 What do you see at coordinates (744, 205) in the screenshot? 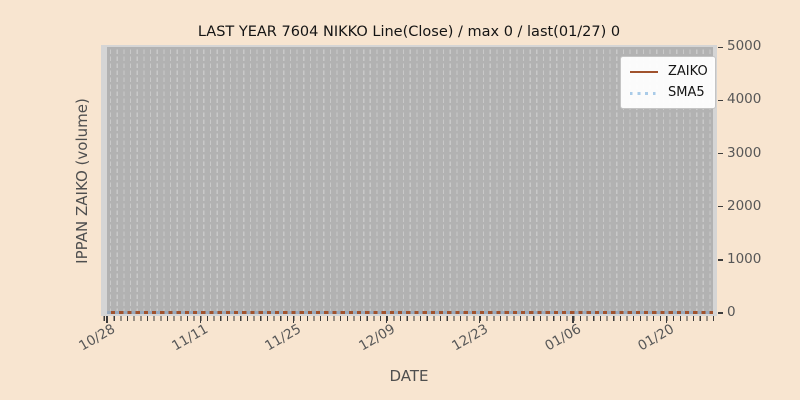
I see `y-tick-label-2000: 2000` at bounding box center [744, 205].